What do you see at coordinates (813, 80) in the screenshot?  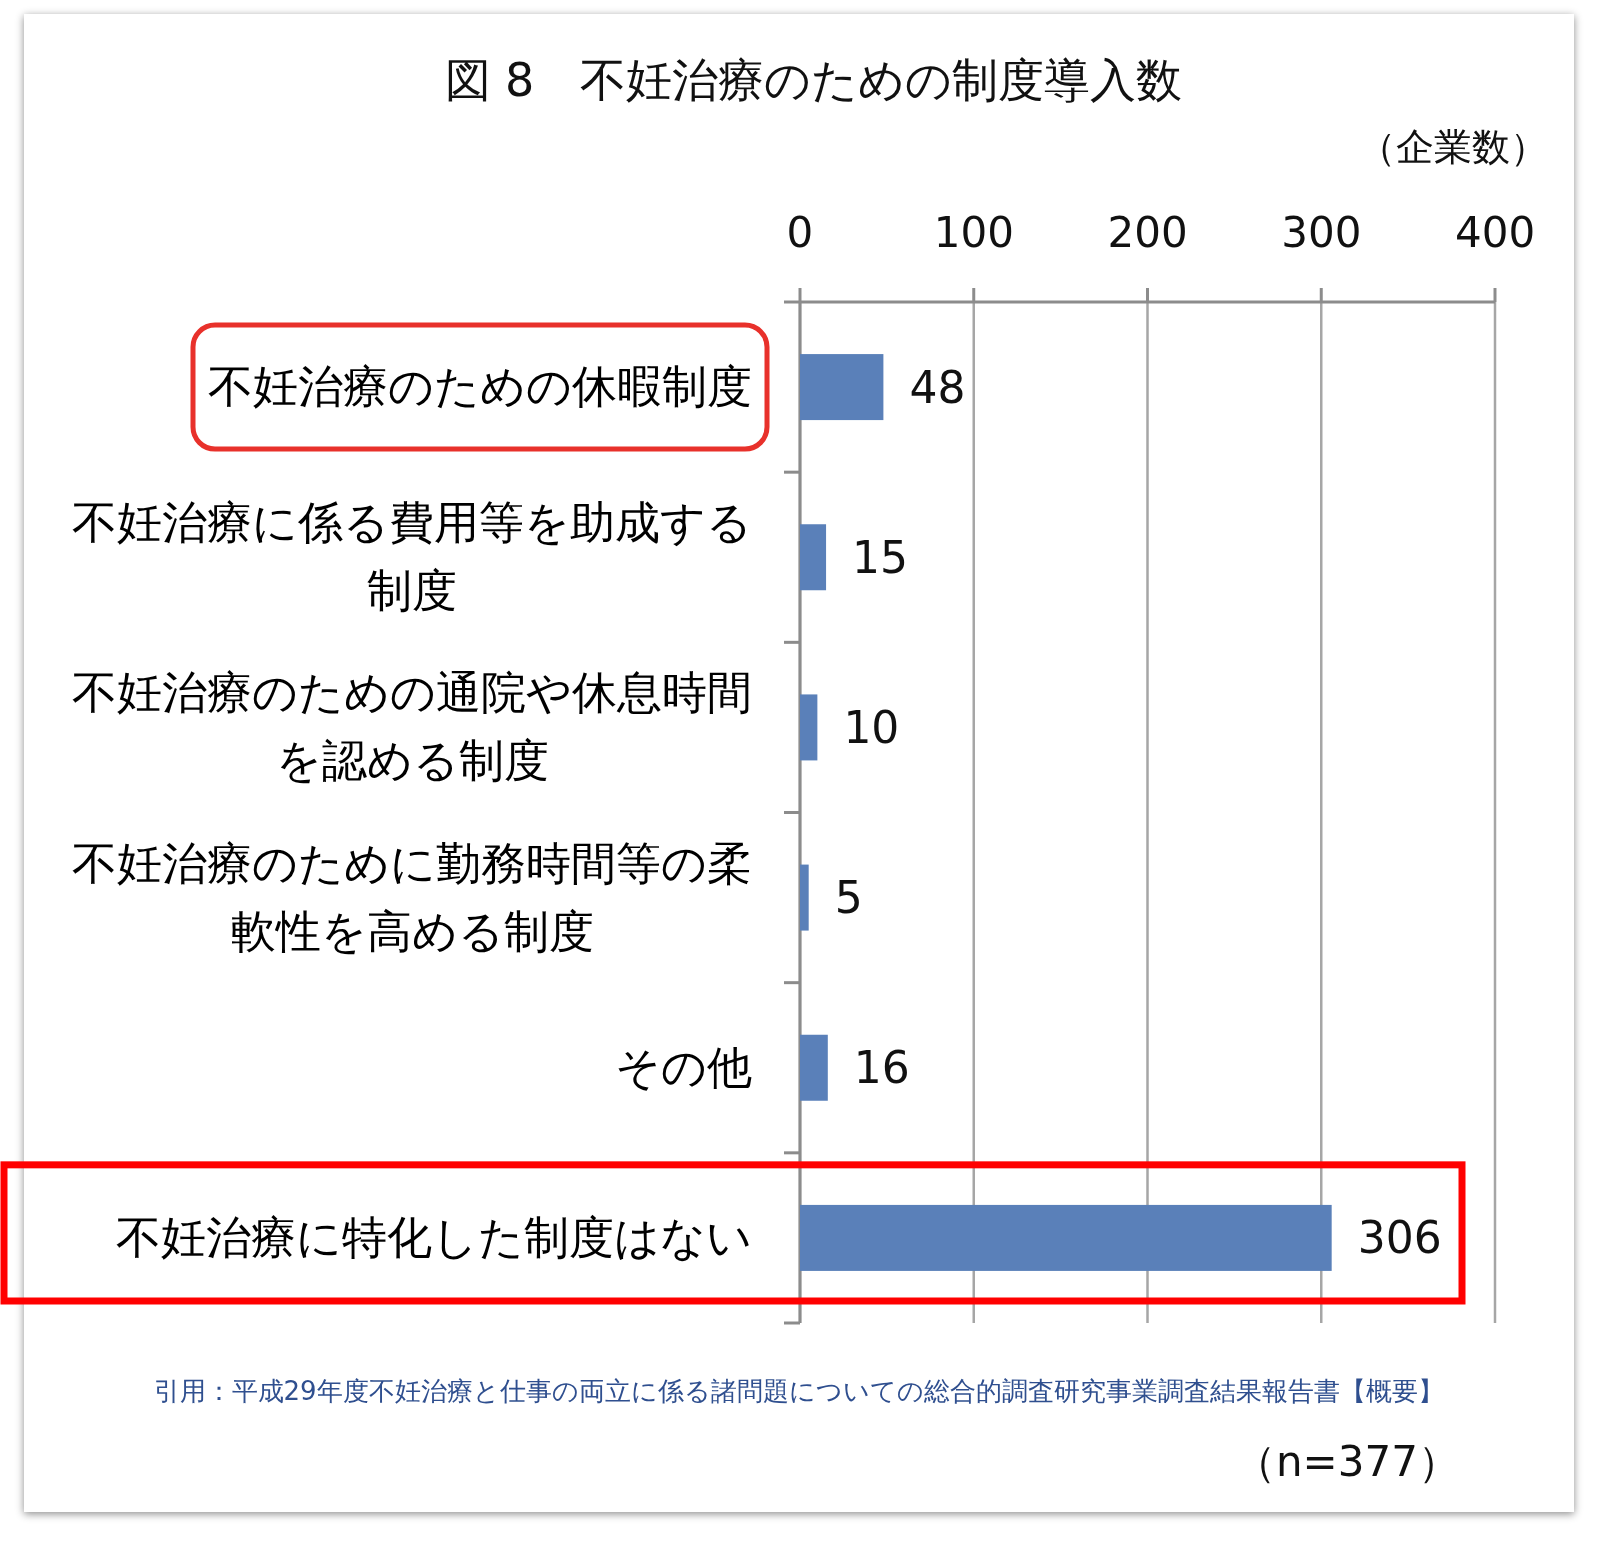 I see `chart-title: 図 8 不妊治療のための制度導入数` at bounding box center [813, 80].